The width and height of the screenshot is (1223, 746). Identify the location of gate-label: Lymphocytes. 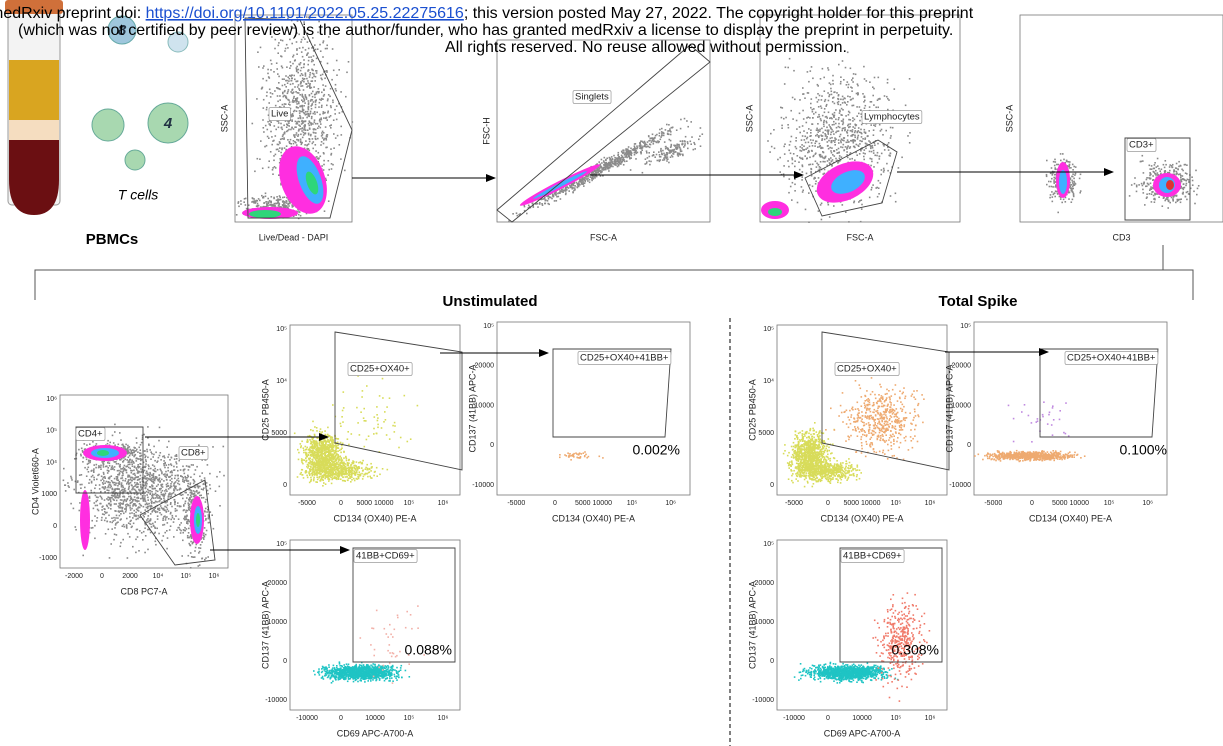
(892, 117).